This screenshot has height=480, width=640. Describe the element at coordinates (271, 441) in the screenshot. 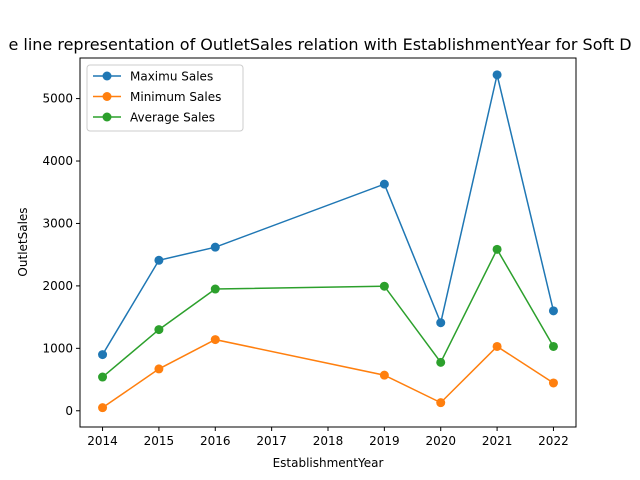

I see `x-tick-label: 2017` at that location.